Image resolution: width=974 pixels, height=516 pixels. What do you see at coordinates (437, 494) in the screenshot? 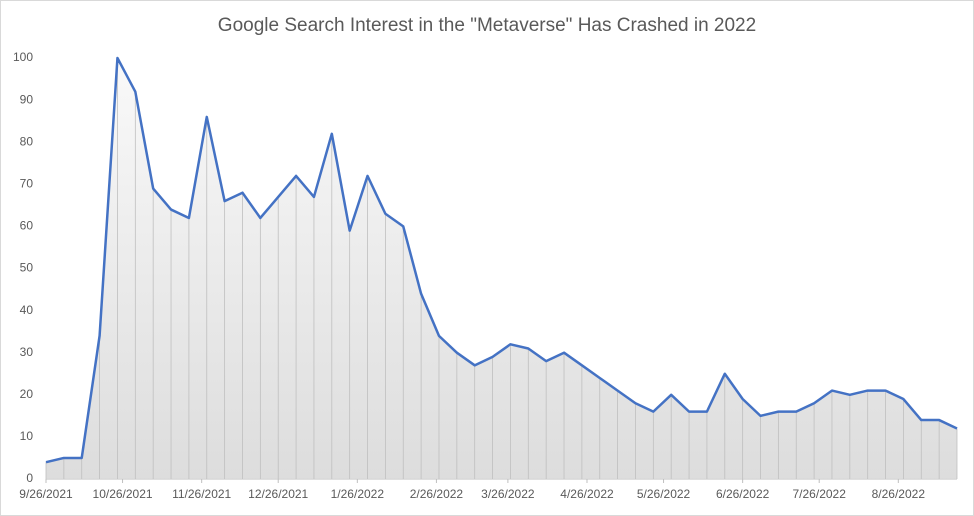
I see `x-tick-label: 2/26/2022` at bounding box center [437, 494].